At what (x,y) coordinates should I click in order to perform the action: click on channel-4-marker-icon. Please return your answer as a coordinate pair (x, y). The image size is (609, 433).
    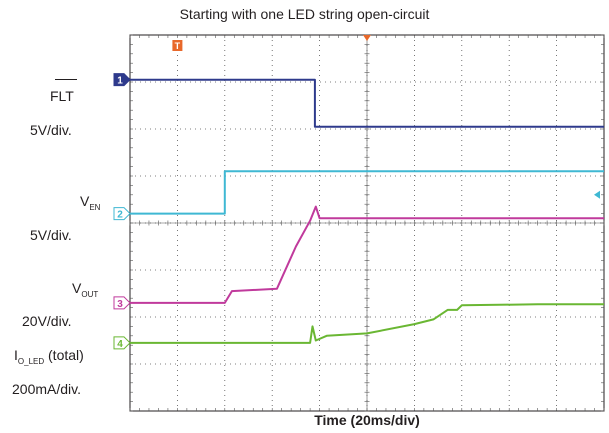
    Looking at the image, I should click on (122, 343).